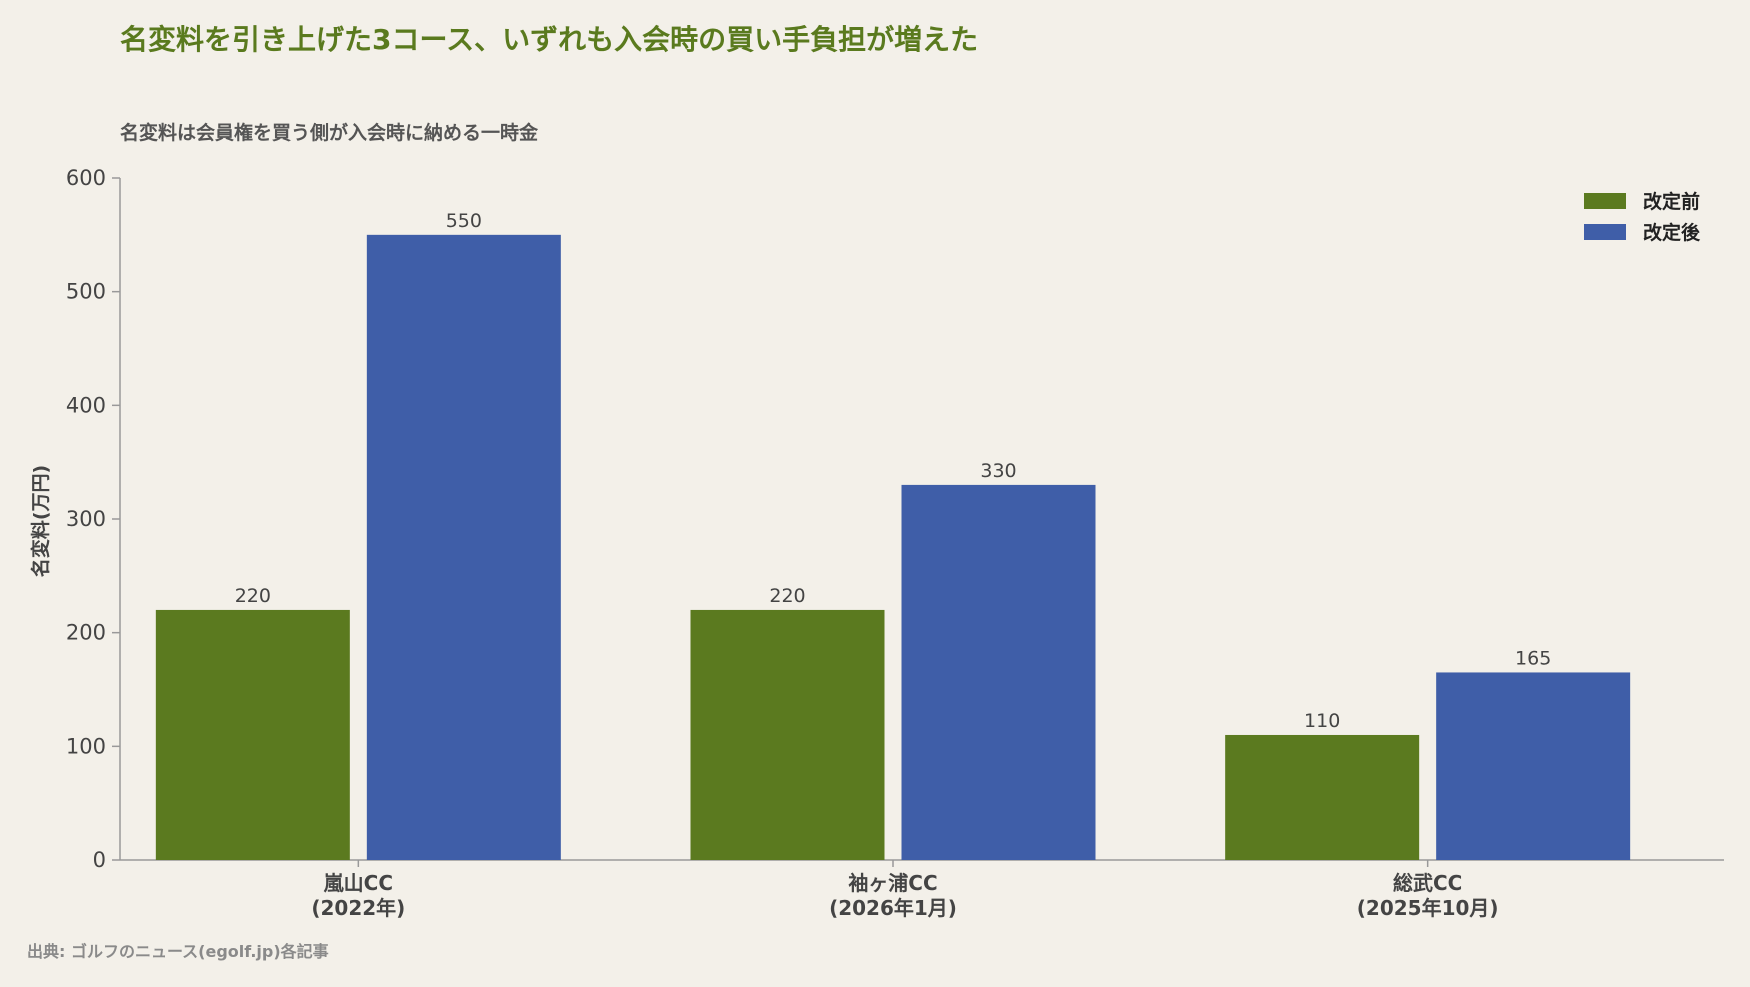  What do you see at coordinates (358, 908) in the screenshot?
I see `x-tick-label: (2022年)` at bounding box center [358, 908].